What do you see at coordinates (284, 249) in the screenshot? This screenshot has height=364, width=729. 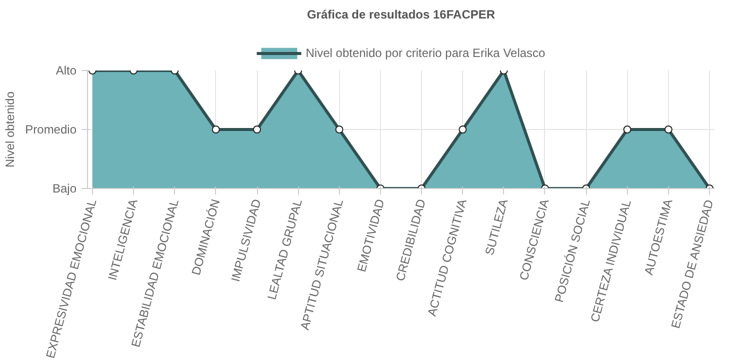 I see `x-tick-label: LEALTAD GRUPAL` at bounding box center [284, 249].